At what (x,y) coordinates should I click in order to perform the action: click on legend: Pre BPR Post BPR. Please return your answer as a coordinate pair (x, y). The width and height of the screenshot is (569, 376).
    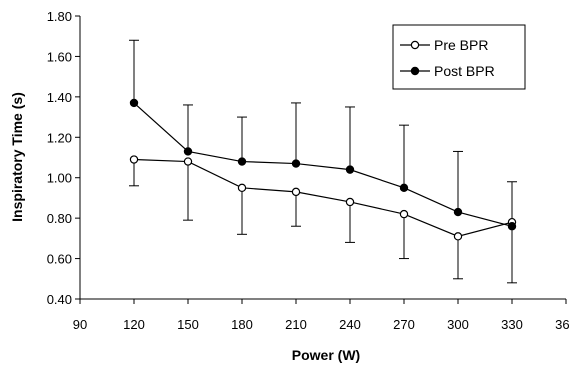
    Looking at the image, I should click on (459, 57).